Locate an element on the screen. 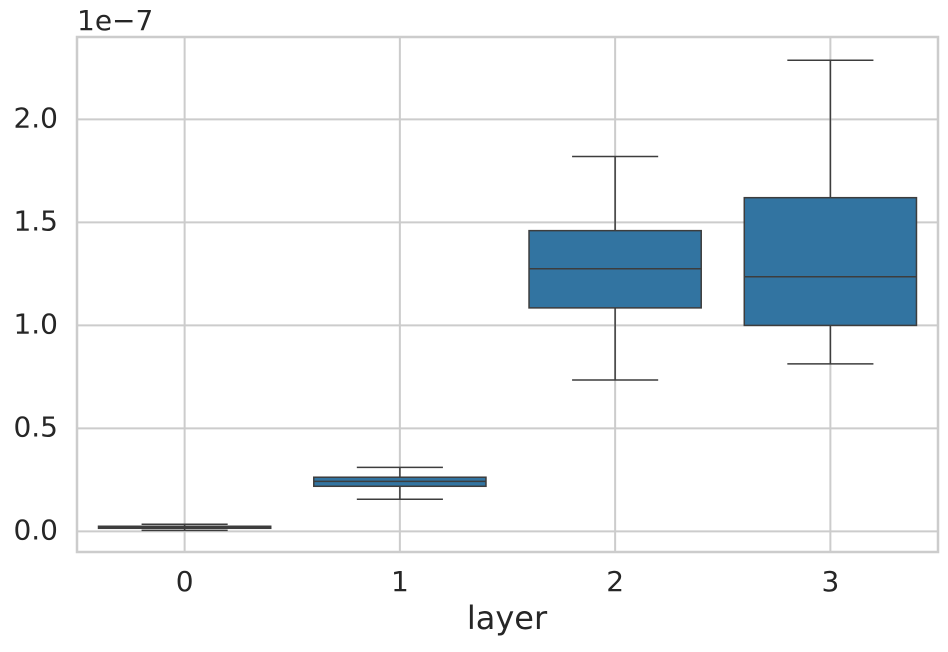 This screenshot has height=652, width=948. y-tick-label: 0.5 is located at coordinates (35, 426).